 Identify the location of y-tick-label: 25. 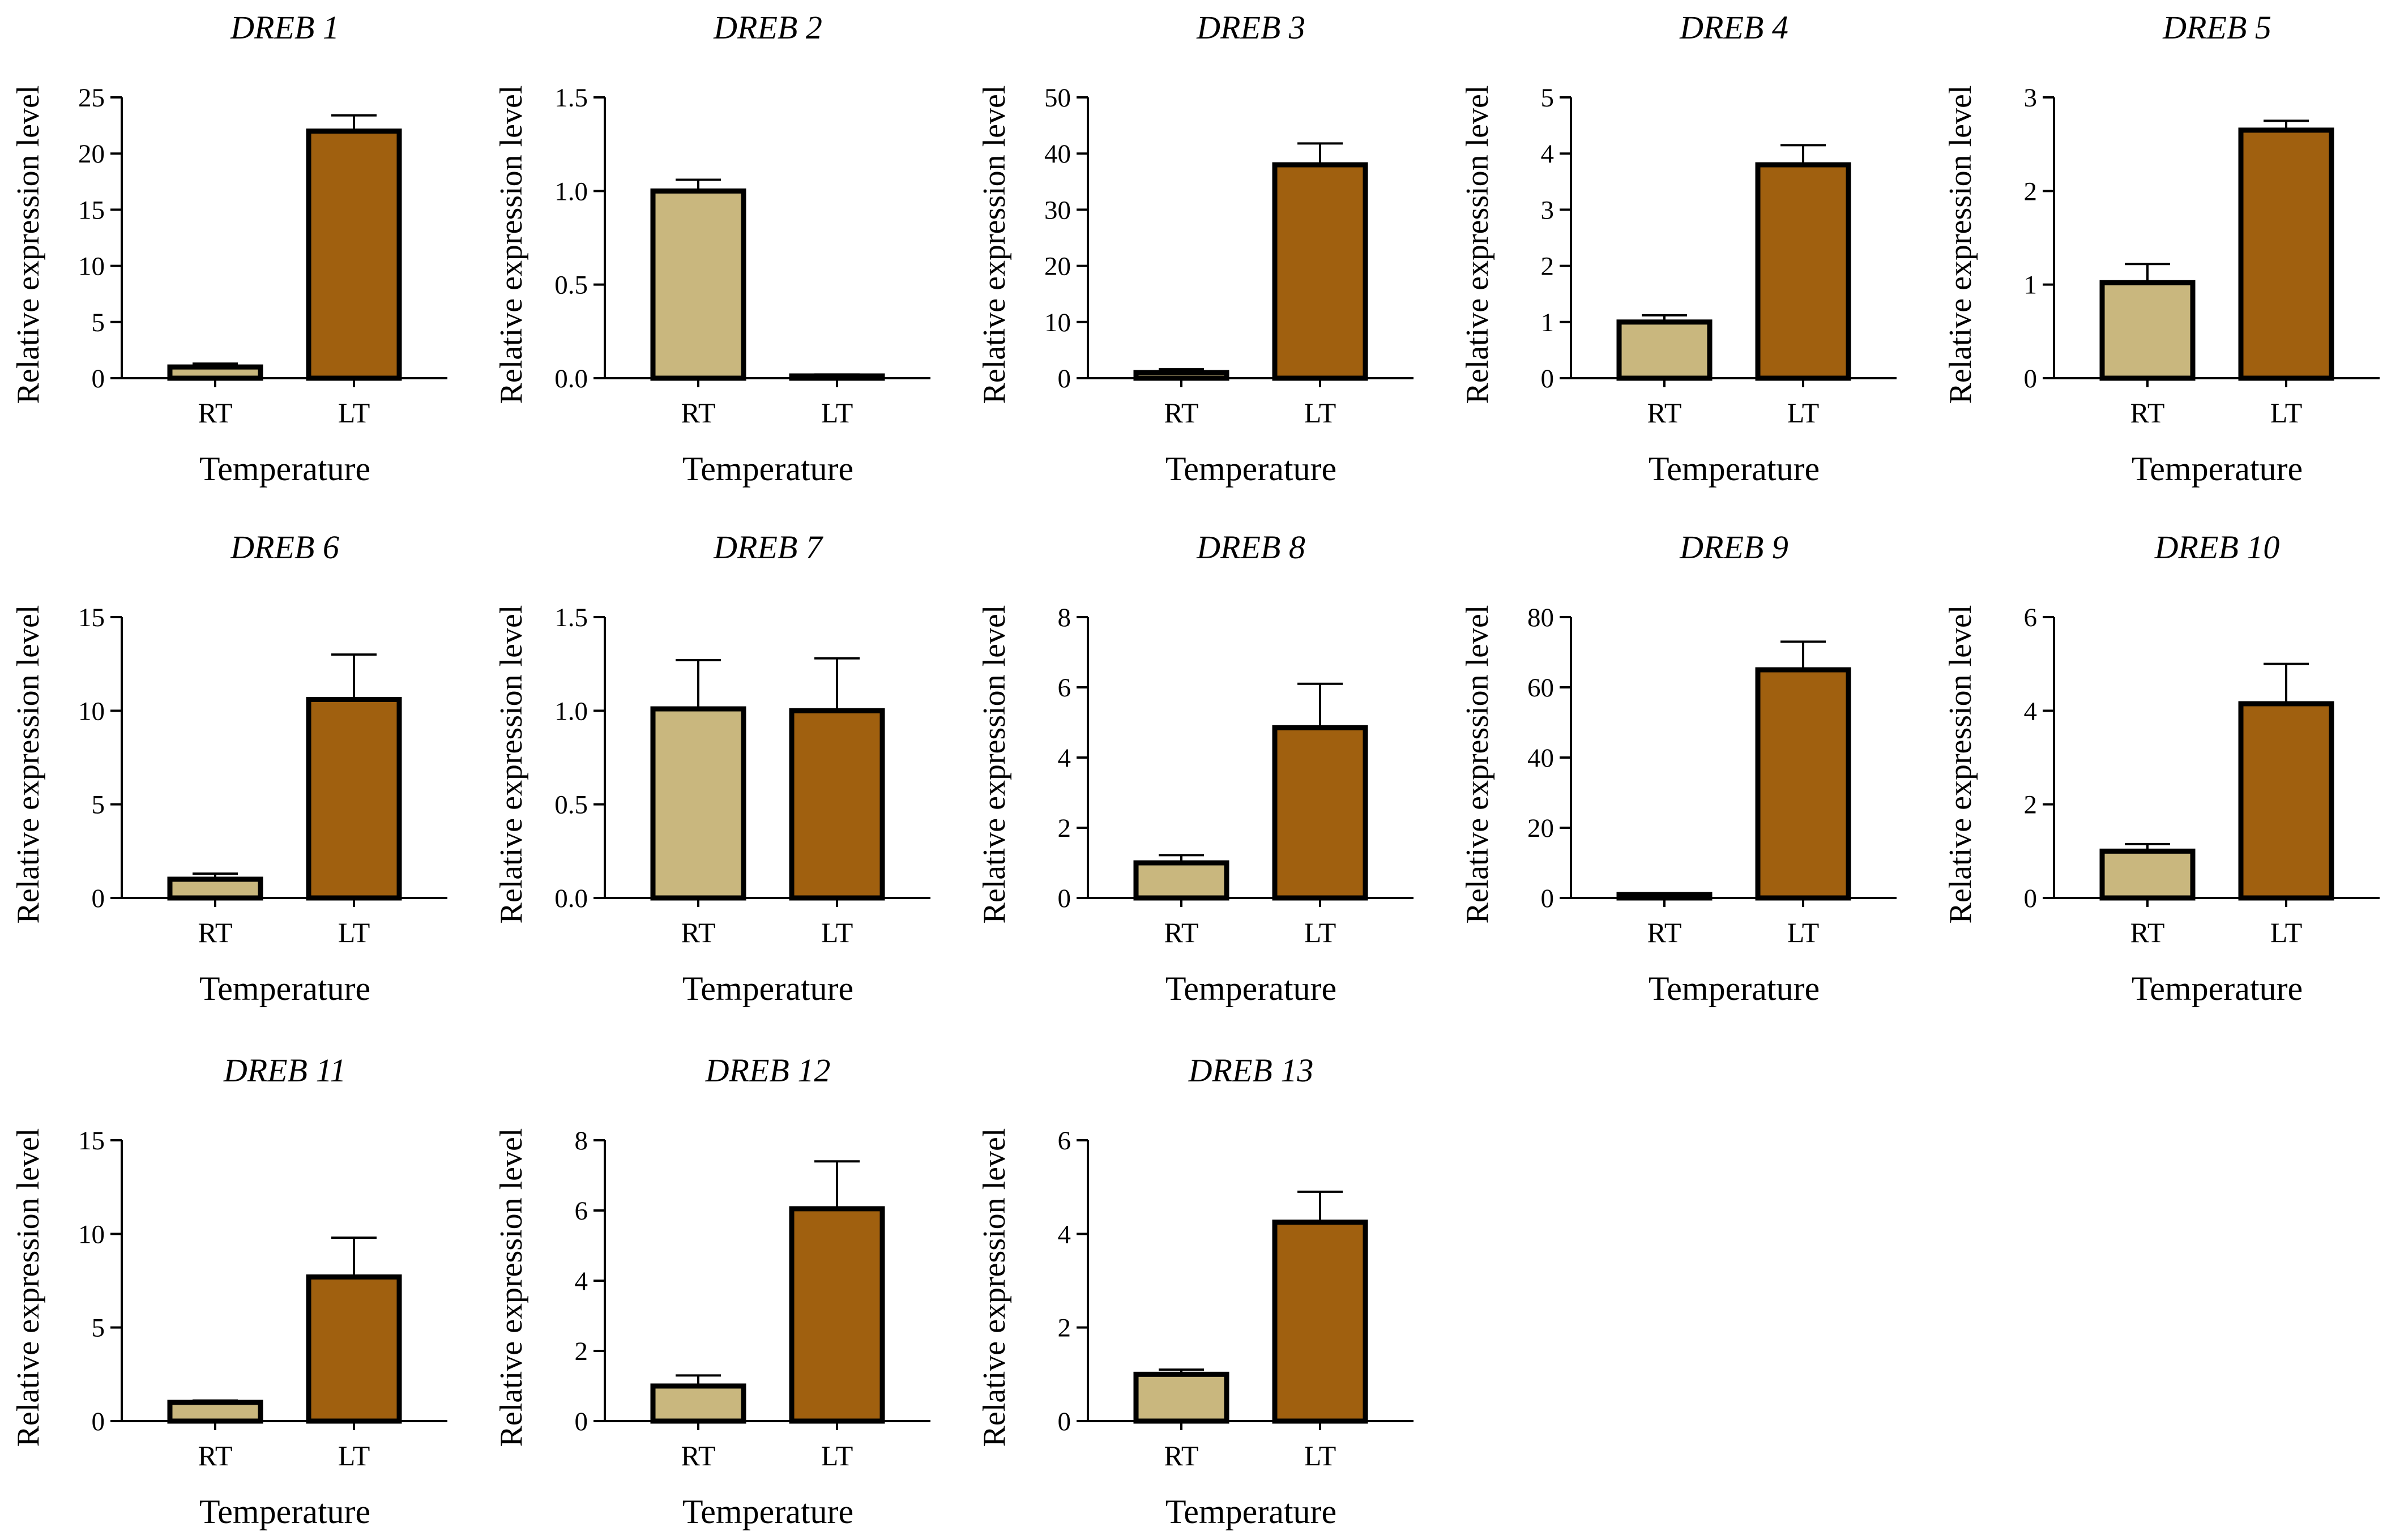
(91, 98).